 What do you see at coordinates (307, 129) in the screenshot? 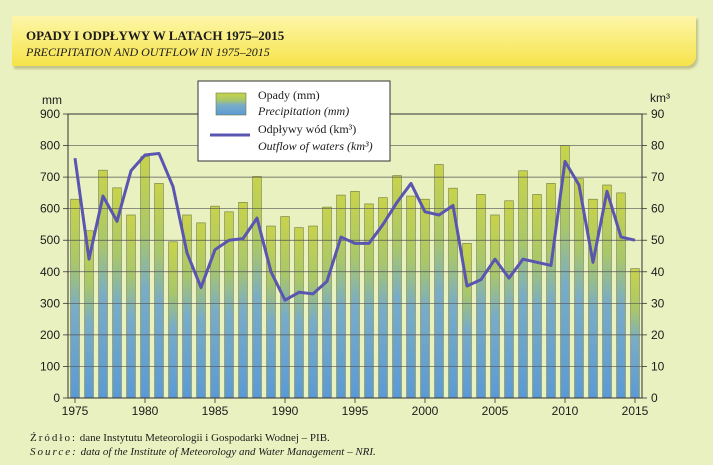
I see `legend-line-label-pl: Odpływy wód (km³)` at bounding box center [307, 129].